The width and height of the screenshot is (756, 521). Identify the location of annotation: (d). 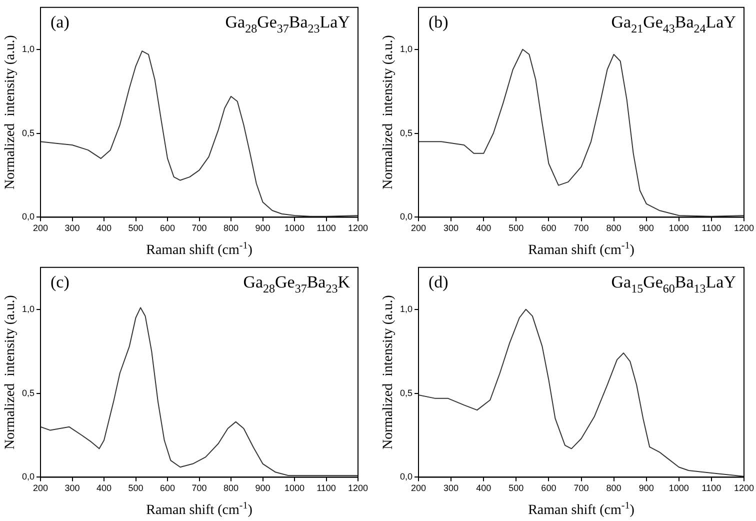
(438, 282).